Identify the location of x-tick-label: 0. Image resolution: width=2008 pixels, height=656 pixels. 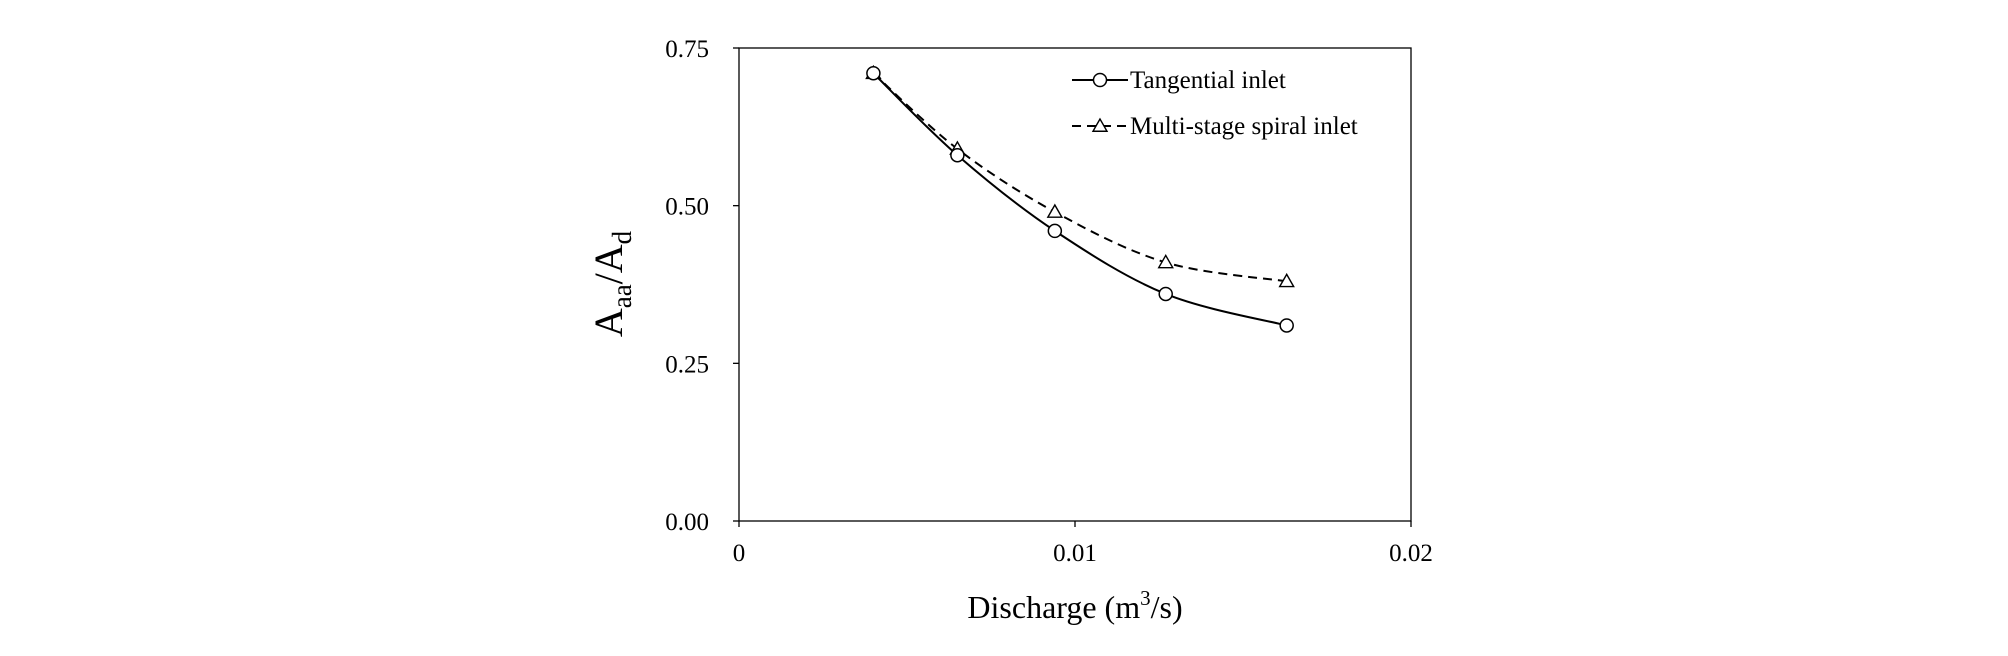
(739, 553).